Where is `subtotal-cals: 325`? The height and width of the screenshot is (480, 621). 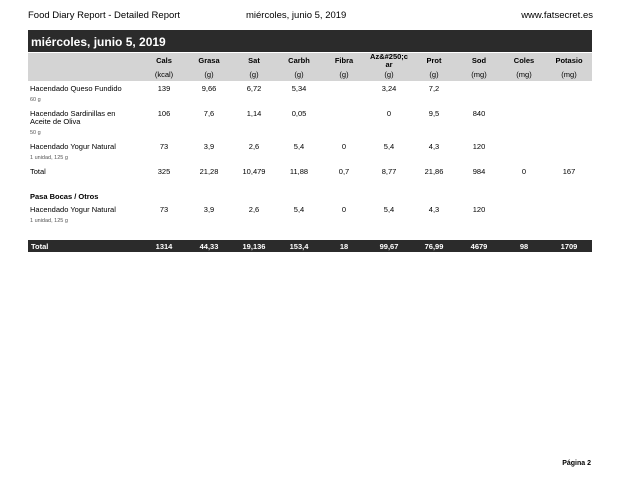
subtotal-cals: 325 is located at coordinates (164, 171).